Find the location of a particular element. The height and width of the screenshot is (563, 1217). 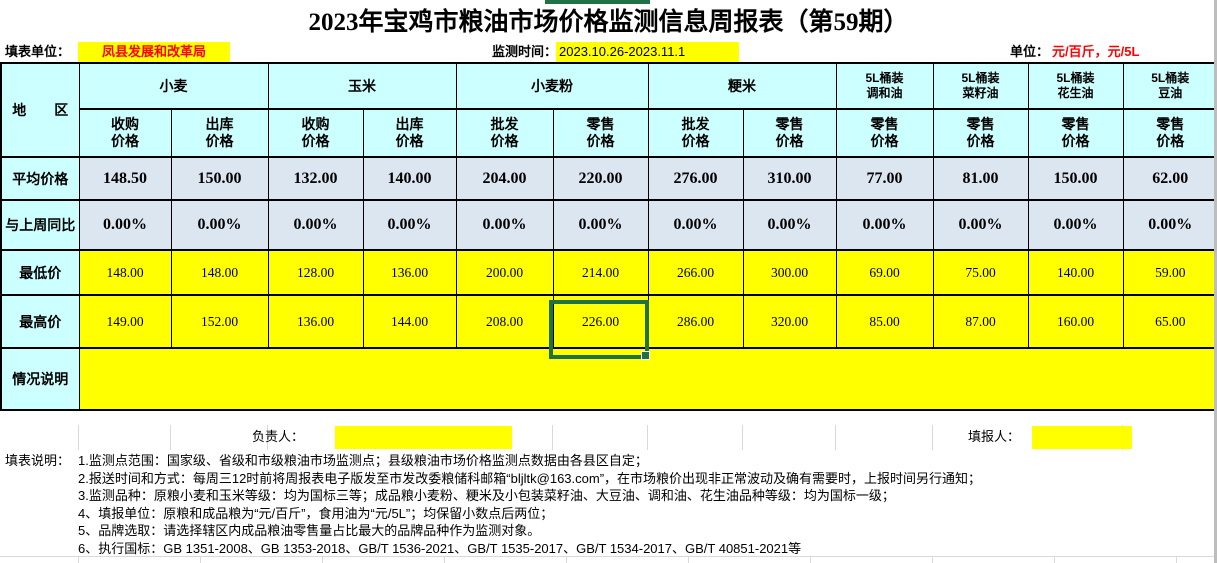

unit-label: 单位： is located at coordinates (1030, 51).